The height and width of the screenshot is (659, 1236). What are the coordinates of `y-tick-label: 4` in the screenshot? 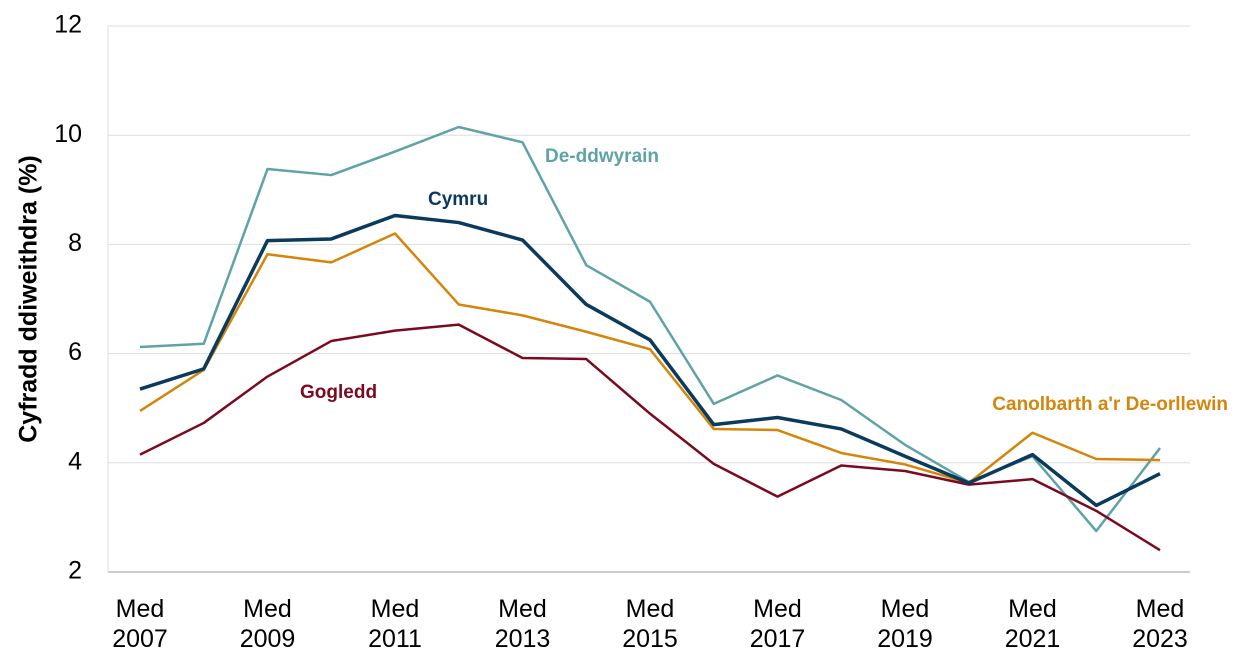 It's located at (75, 461).